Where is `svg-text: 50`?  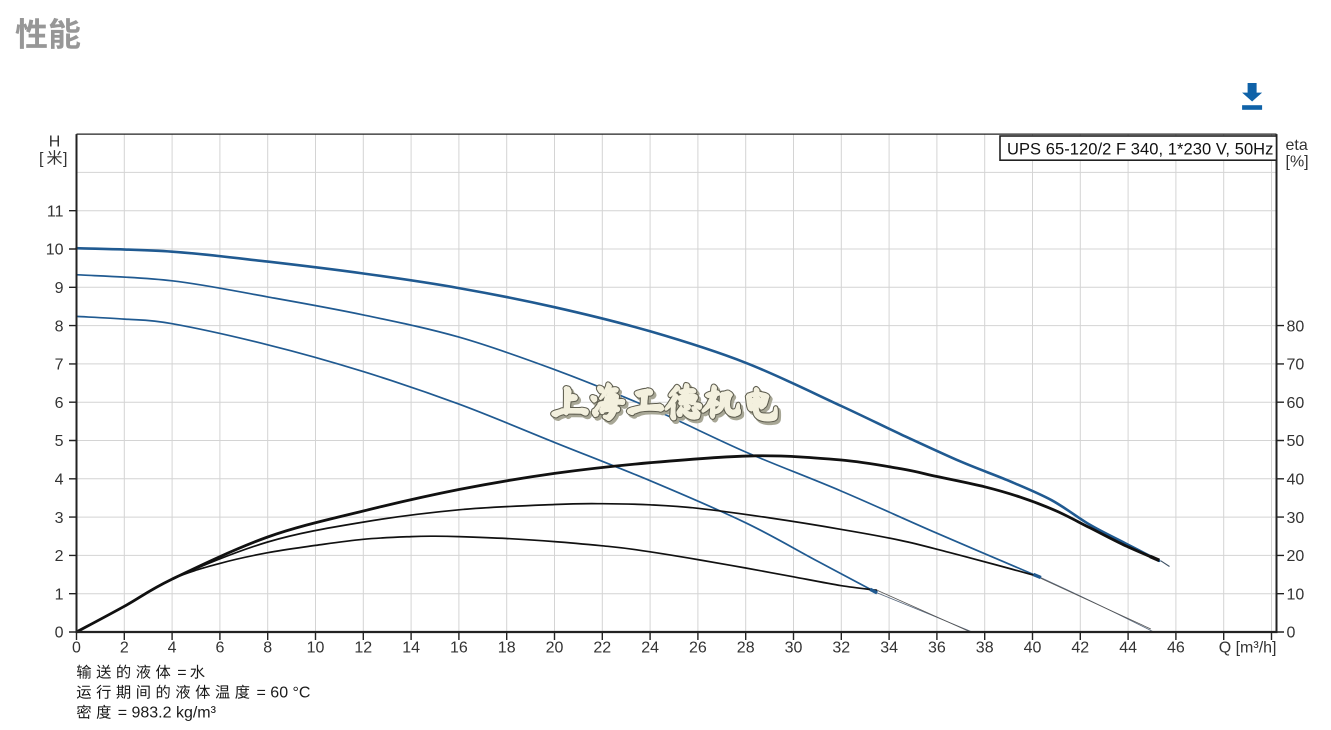 svg-text: 50 is located at coordinates (1296, 441).